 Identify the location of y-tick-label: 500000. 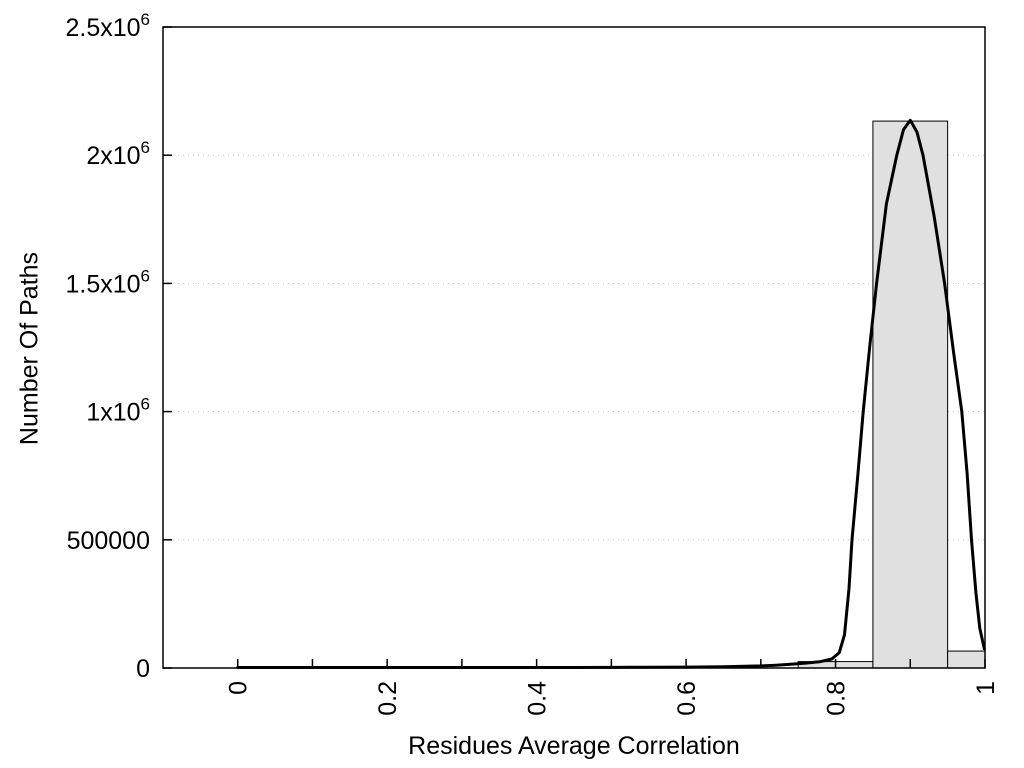
(108, 541).